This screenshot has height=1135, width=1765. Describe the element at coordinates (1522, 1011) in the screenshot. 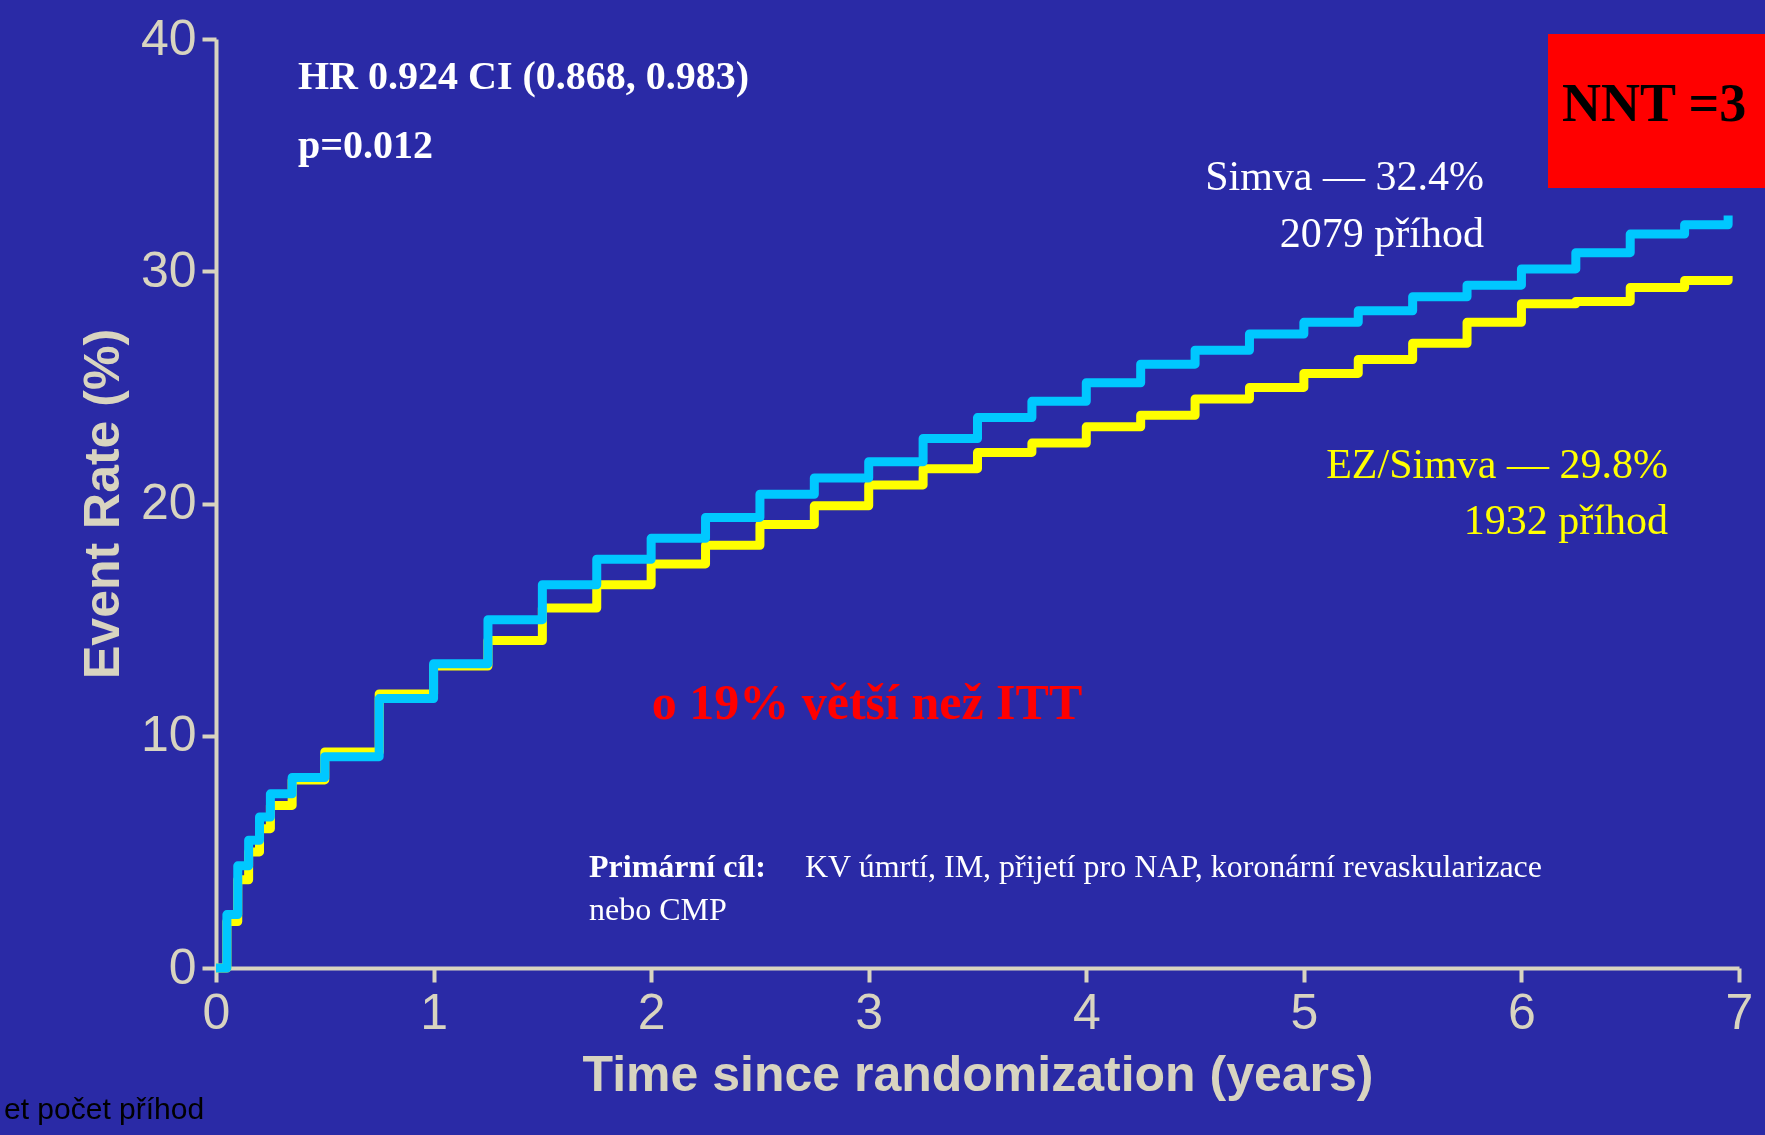

I see `x-tick-label: 6` at that location.